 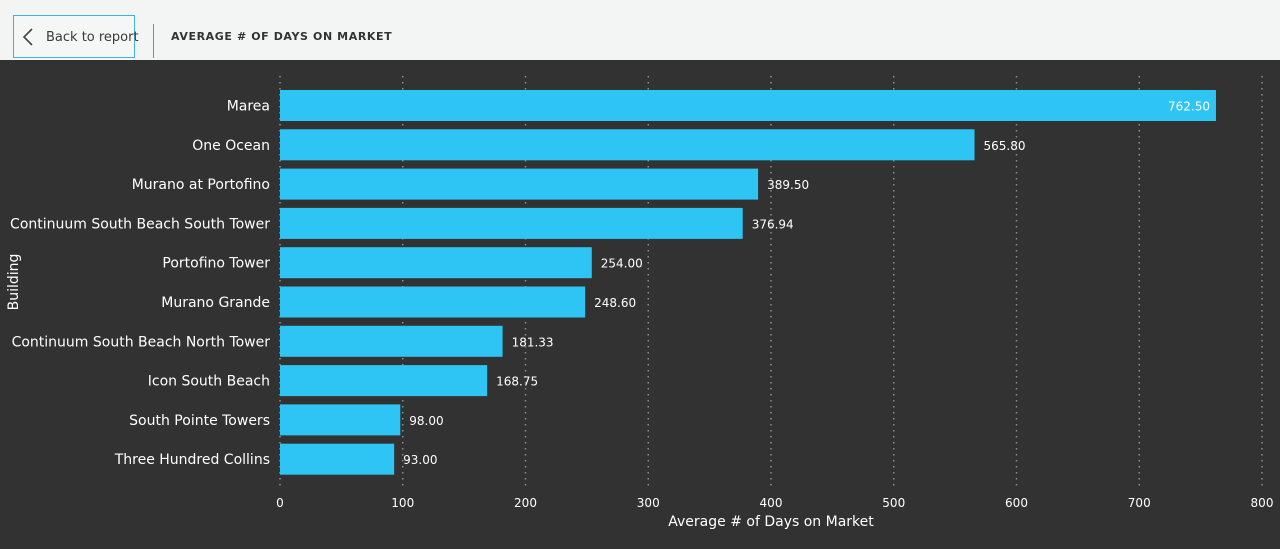 I want to click on x-tick-label: 0, so click(x=280, y=503).